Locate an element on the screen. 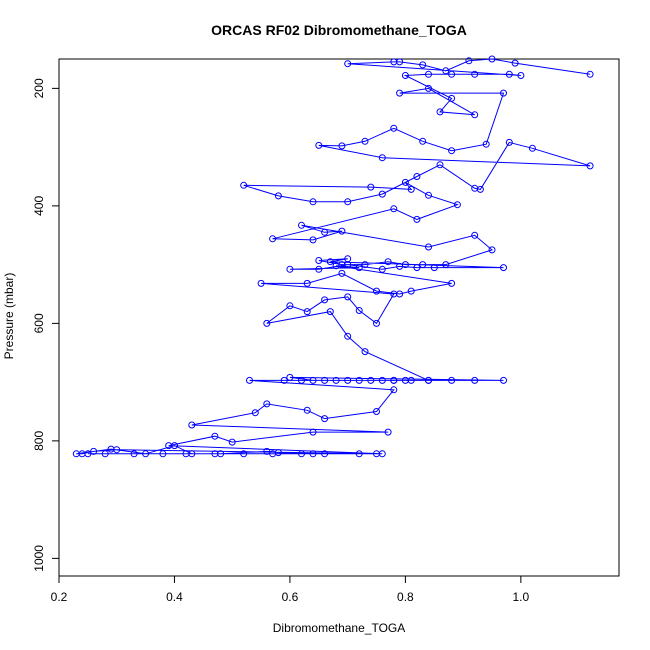  x-tick-label: 0.8 is located at coordinates (405, 597).